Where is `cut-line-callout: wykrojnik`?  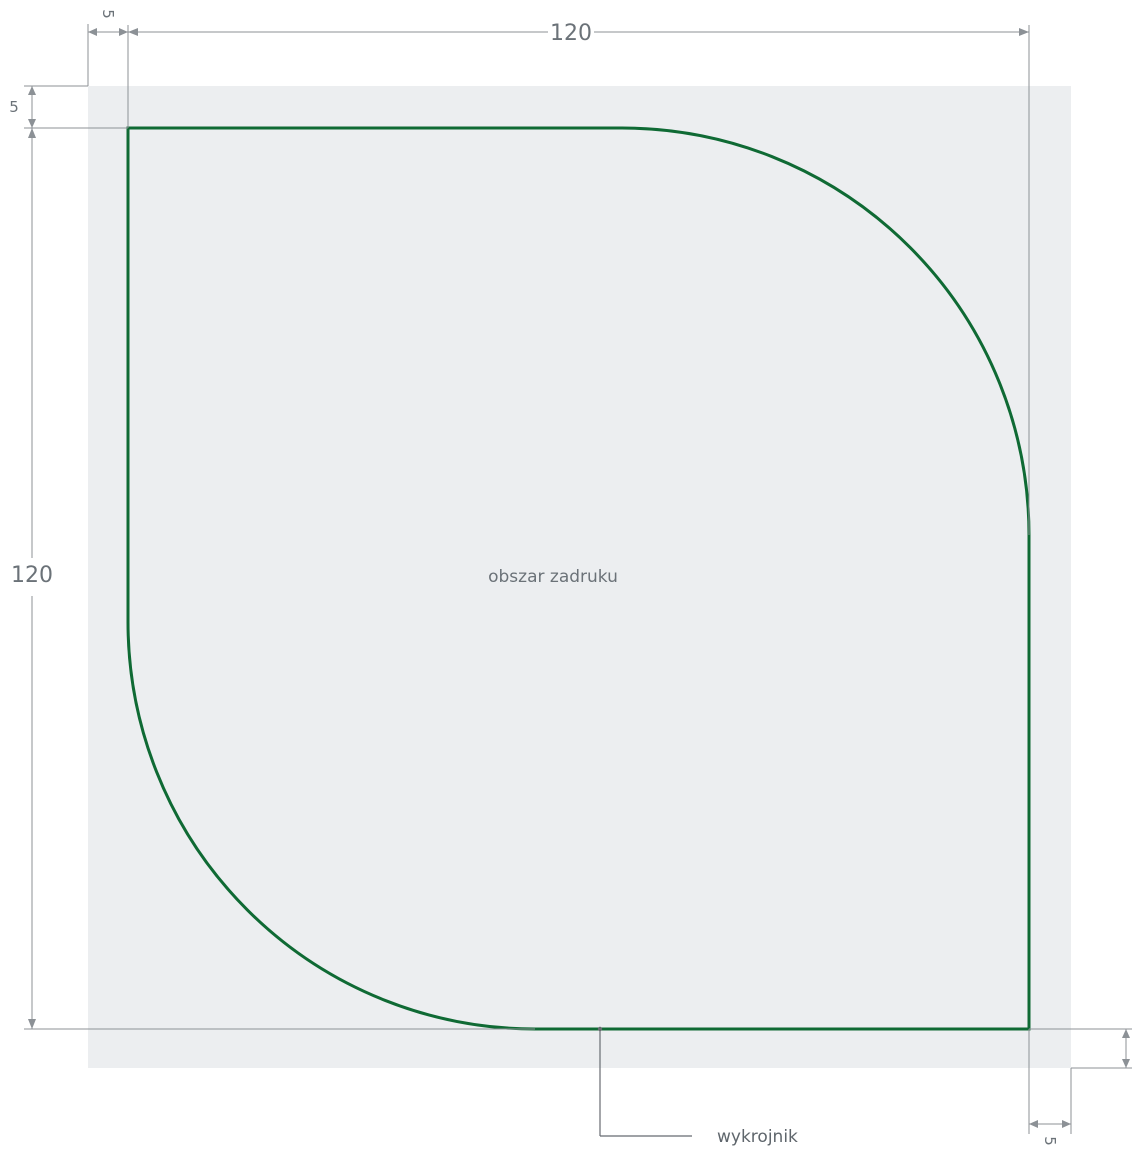 cut-line-callout: wykrojnik is located at coordinates (697, 1086).